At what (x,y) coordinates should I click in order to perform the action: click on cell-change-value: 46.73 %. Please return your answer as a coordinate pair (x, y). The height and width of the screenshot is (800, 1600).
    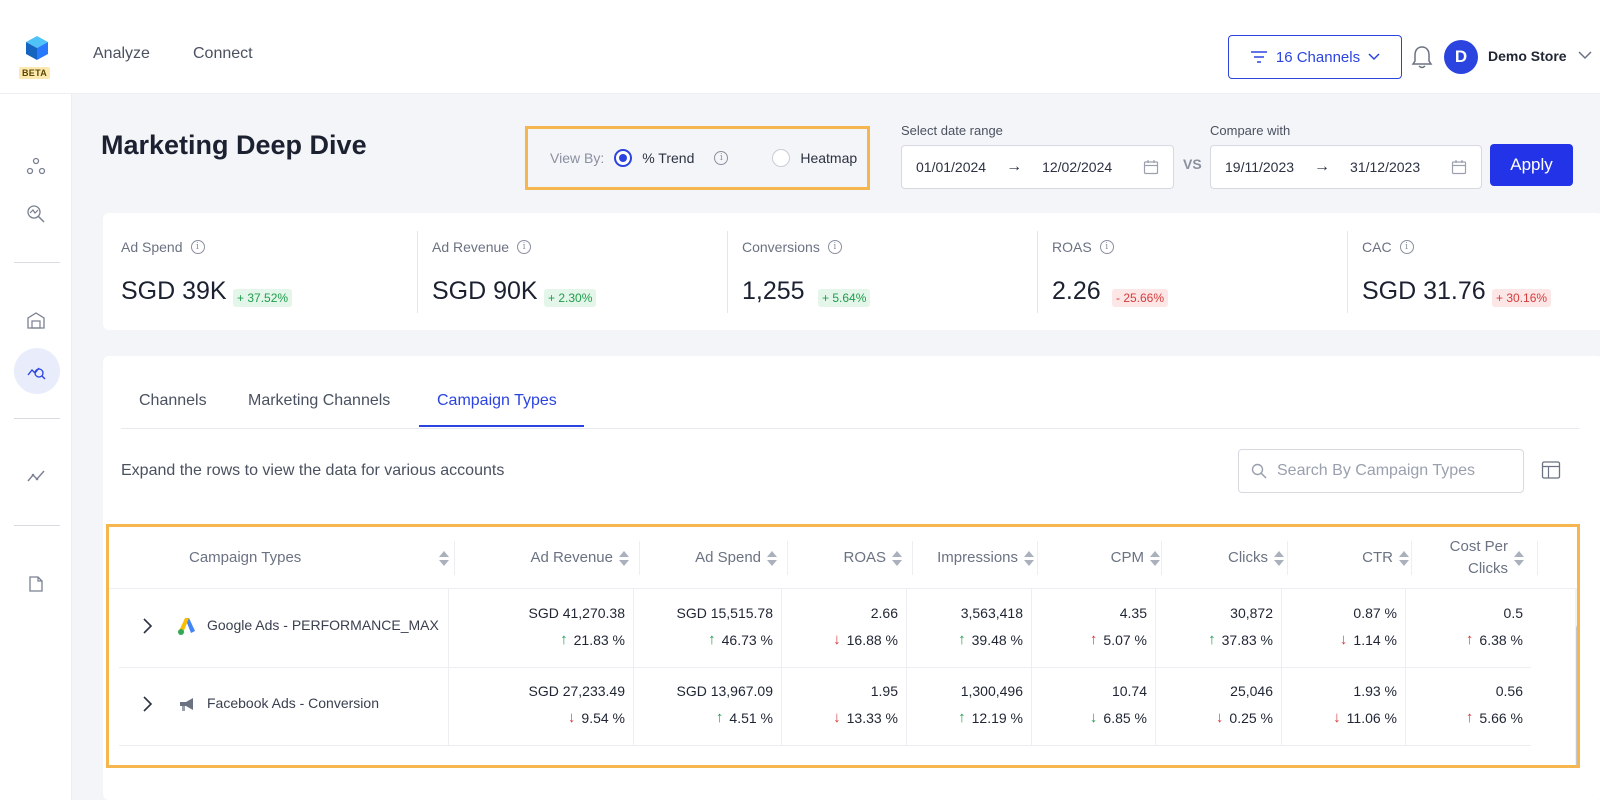
    Looking at the image, I should click on (747, 639).